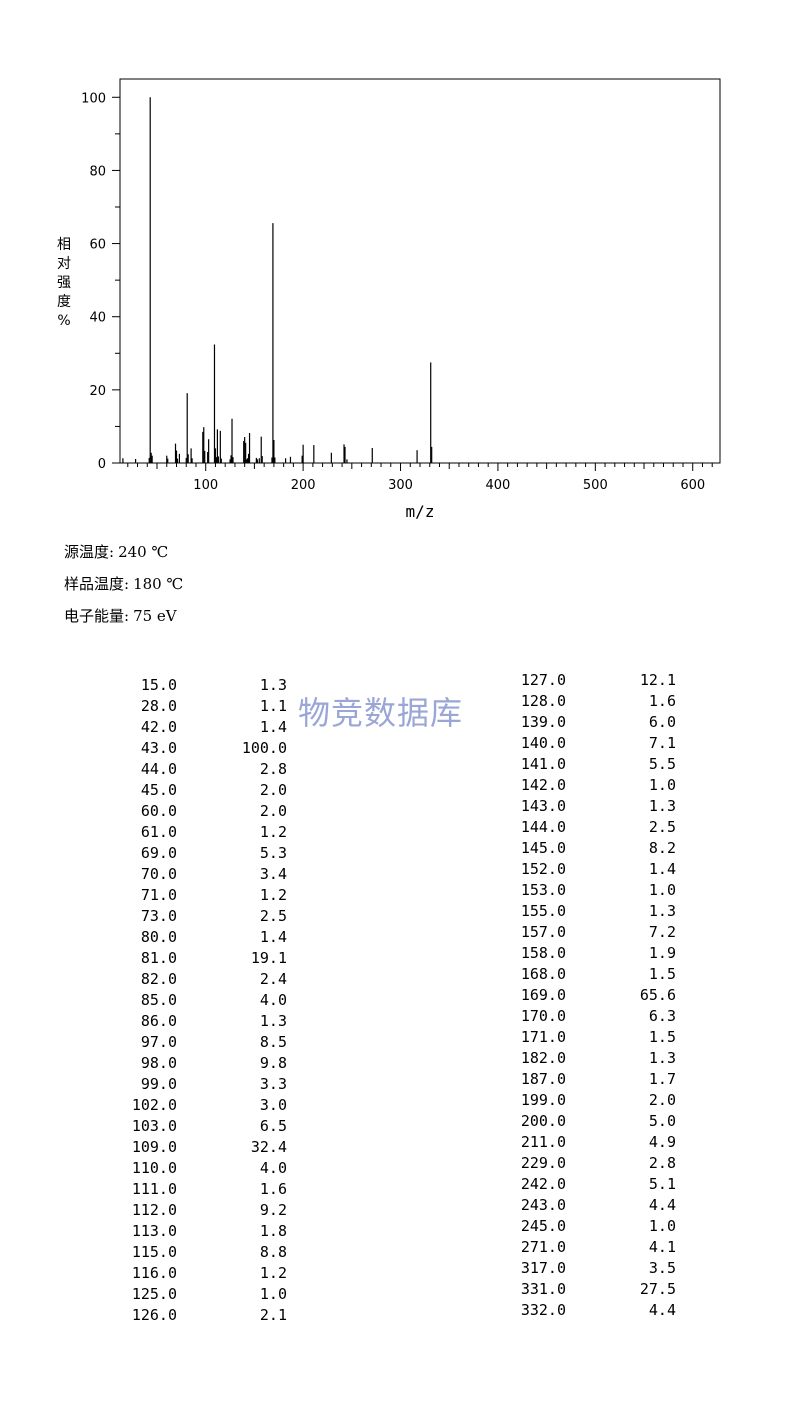  Describe the element at coordinates (543, 848) in the screenshot. I see `mz-value: 145.0` at that location.